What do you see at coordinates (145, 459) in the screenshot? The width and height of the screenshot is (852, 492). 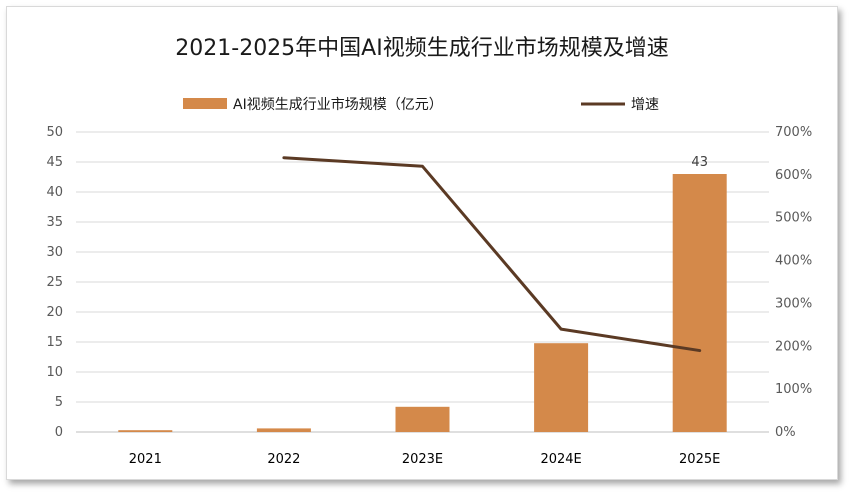 I see `x-axis-category-label: 2021` at bounding box center [145, 459].